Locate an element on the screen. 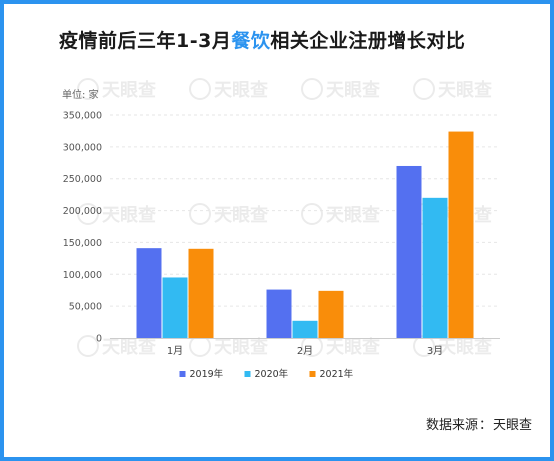 The image size is (554, 461). title-highlight: 餐饮 is located at coordinates (251, 41).